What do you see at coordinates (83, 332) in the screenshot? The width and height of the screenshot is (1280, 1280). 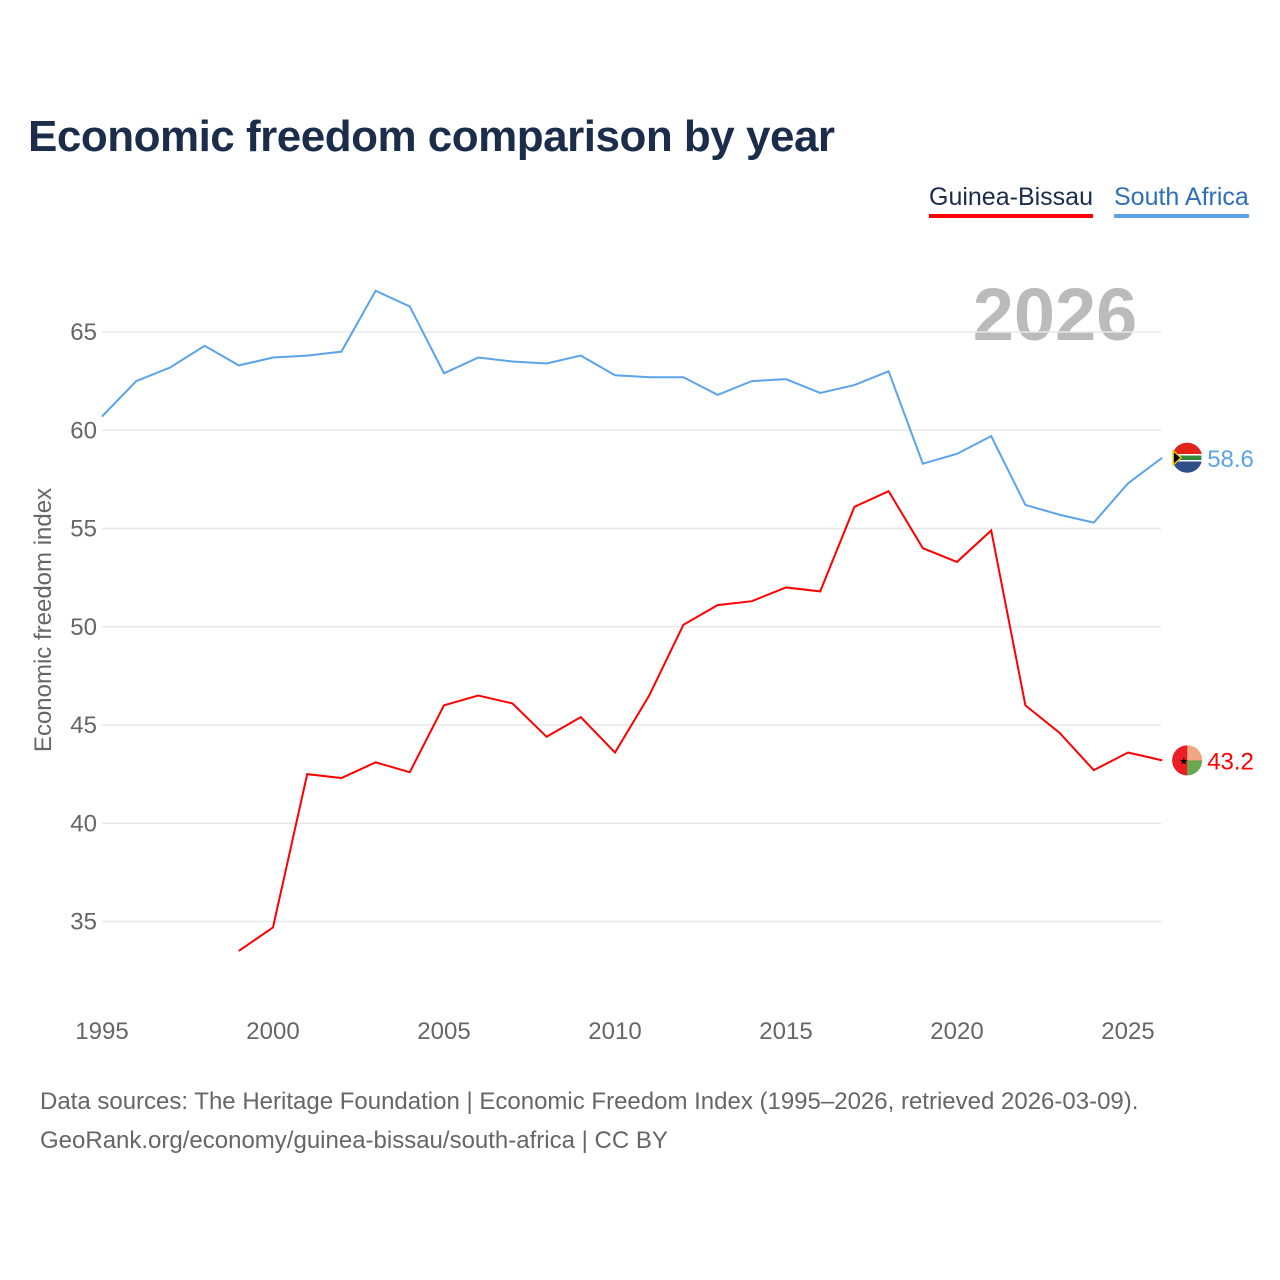 I see `y-tick-label: 65` at bounding box center [83, 332].